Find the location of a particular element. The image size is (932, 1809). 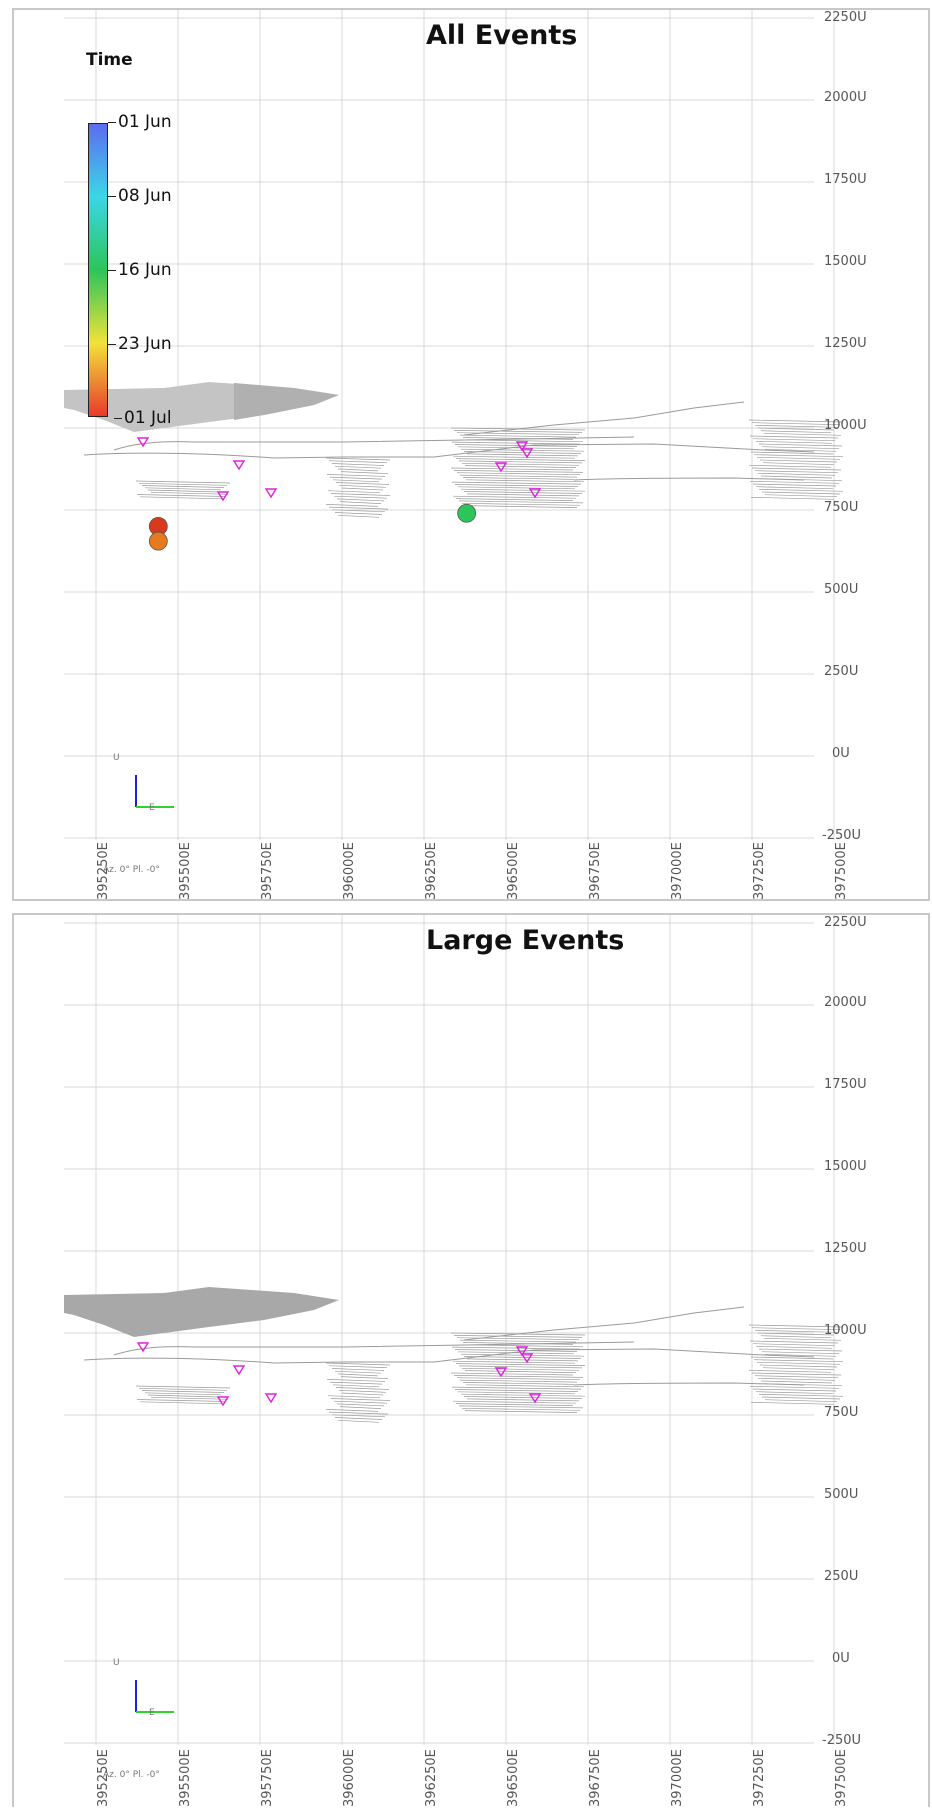

legend-tick: 16 Jun is located at coordinates (140, 270).